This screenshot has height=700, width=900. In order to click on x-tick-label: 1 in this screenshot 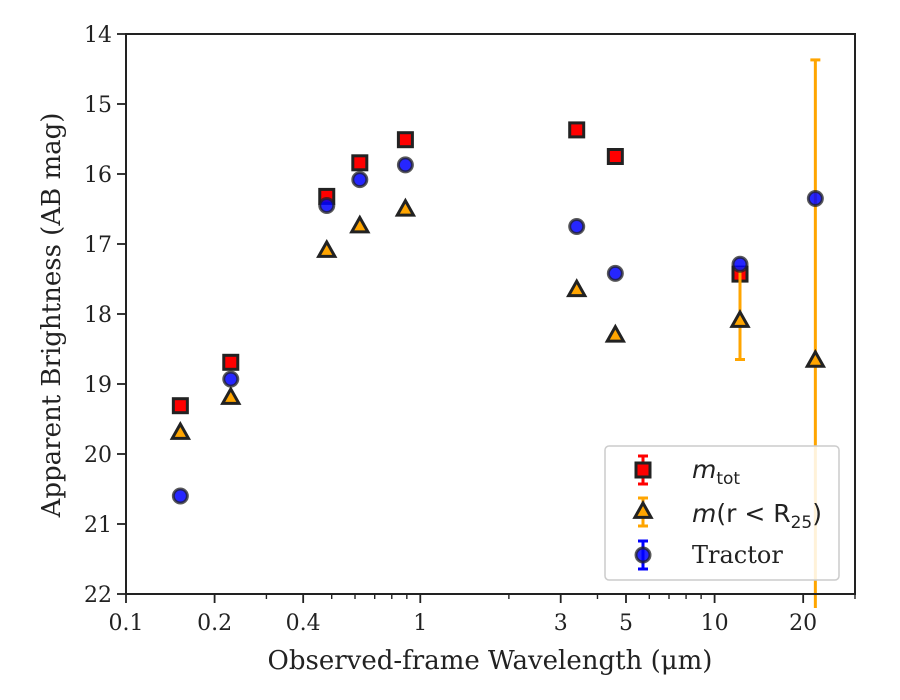, I will do `click(420, 623)`.